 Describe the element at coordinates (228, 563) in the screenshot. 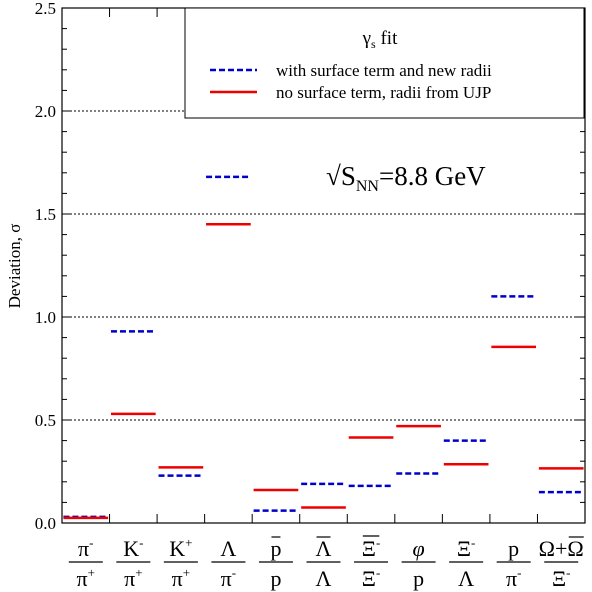

I see `x-category-label: Λπ-` at that location.